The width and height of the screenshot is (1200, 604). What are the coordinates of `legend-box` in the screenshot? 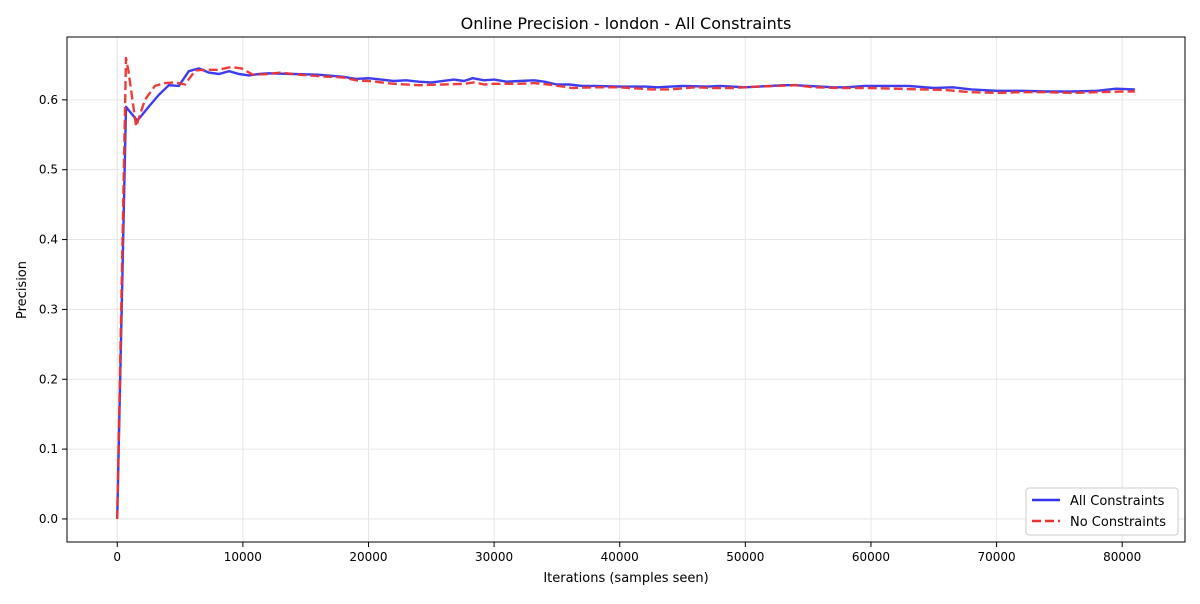 It's located at (1102, 511).